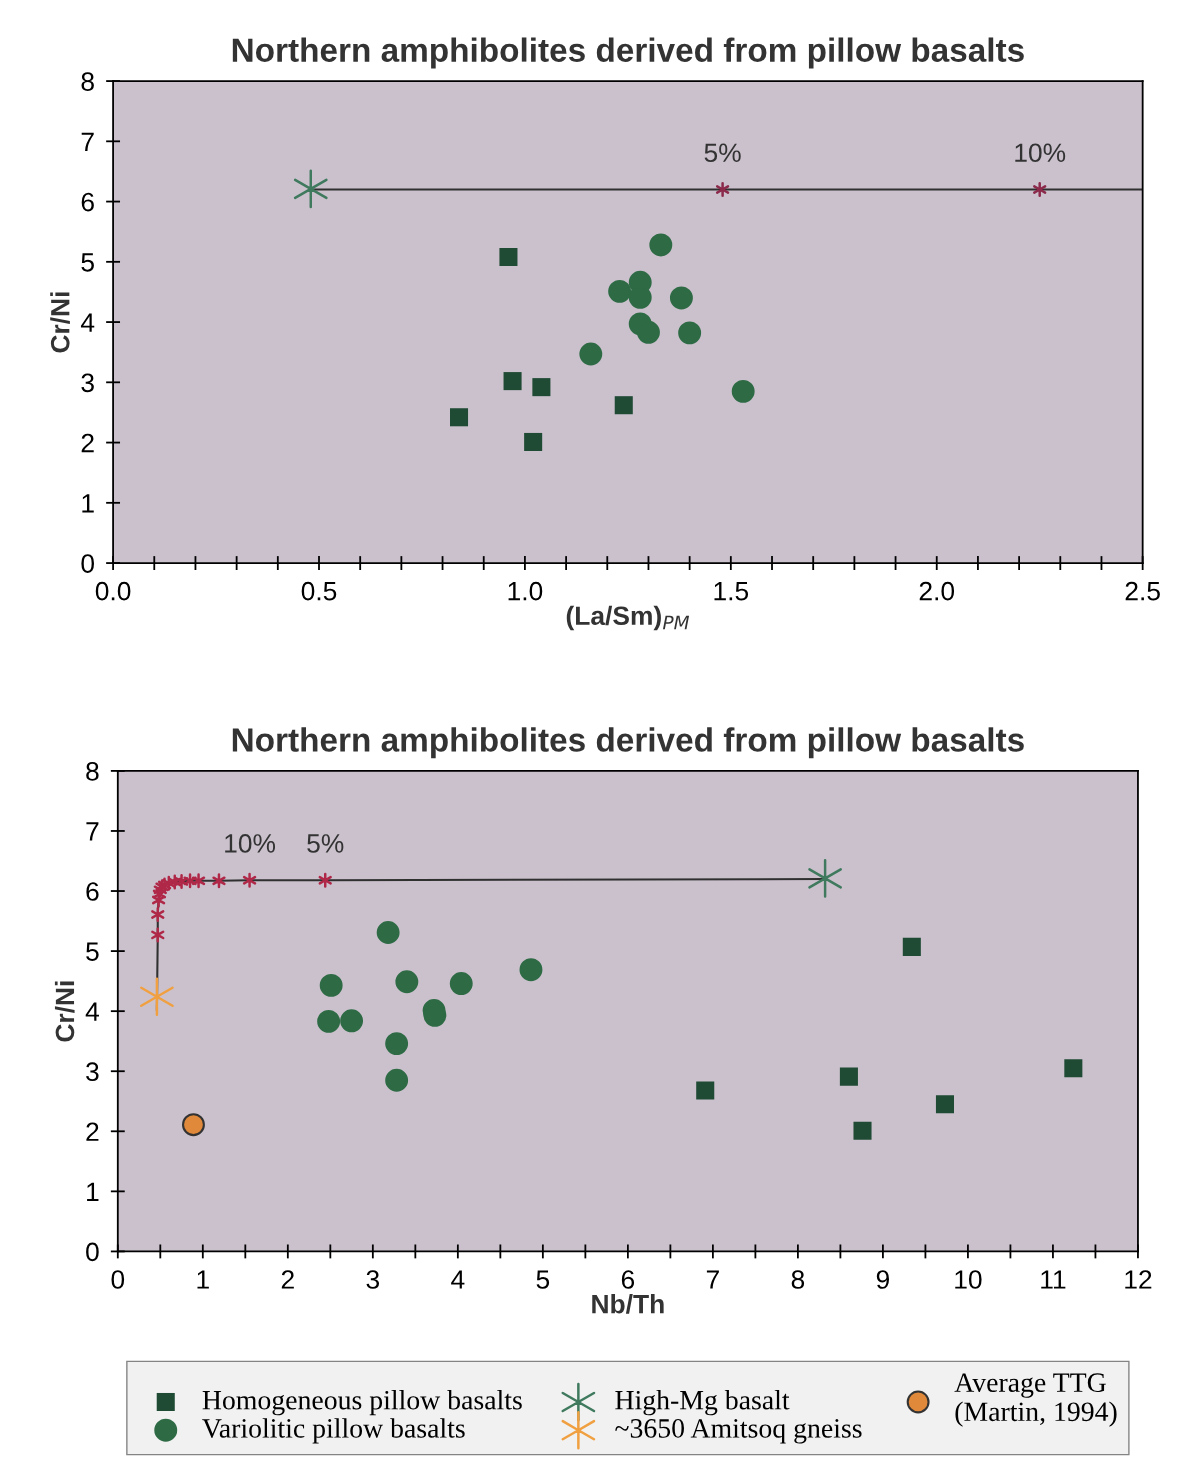 The width and height of the screenshot is (1178, 1474). What do you see at coordinates (712, 1279) in the screenshot?
I see `x-tick-label: 7` at bounding box center [712, 1279].